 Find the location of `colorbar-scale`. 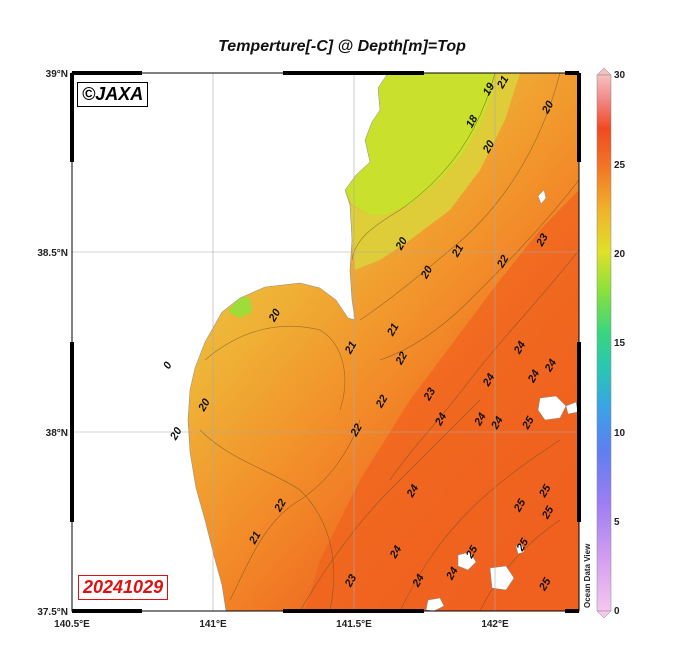

colorbar-scale is located at coordinates (604, 343).